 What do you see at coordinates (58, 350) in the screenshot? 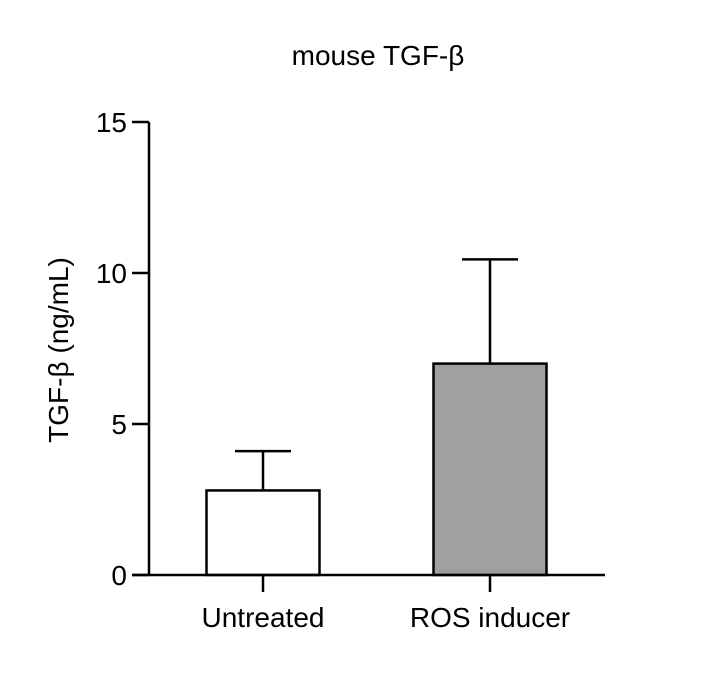
I see `y-axis-label: TGF-β (ng/mL)` at bounding box center [58, 350].